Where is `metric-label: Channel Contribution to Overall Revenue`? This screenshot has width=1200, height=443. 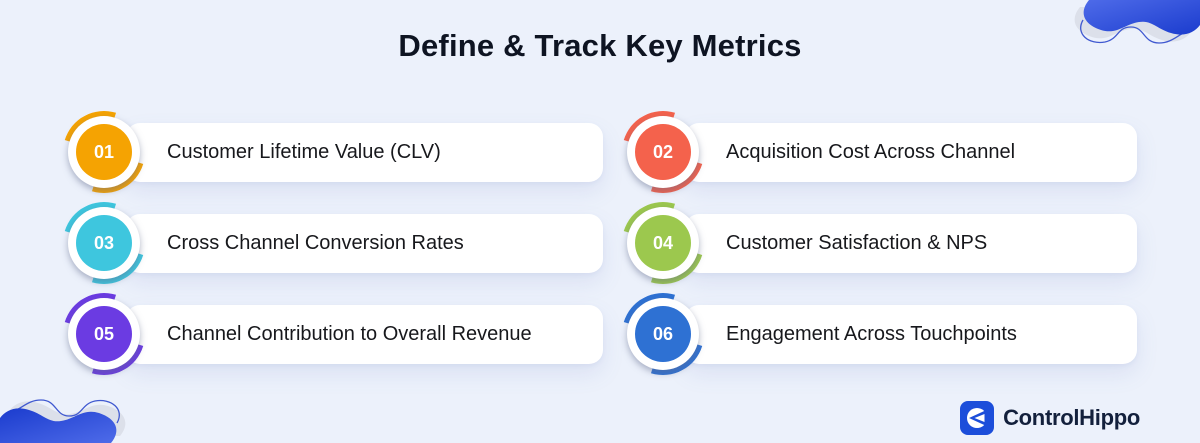 metric-label: Channel Contribution to Overall Revenue is located at coordinates (349, 333).